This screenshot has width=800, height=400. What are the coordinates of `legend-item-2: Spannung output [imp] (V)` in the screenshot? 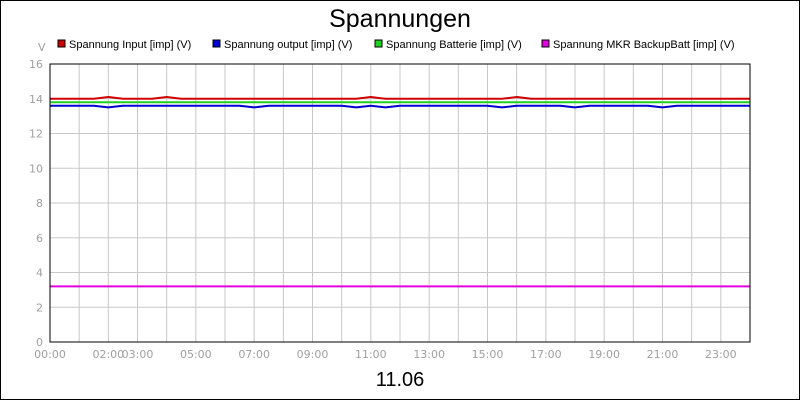 It's located at (282, 45).